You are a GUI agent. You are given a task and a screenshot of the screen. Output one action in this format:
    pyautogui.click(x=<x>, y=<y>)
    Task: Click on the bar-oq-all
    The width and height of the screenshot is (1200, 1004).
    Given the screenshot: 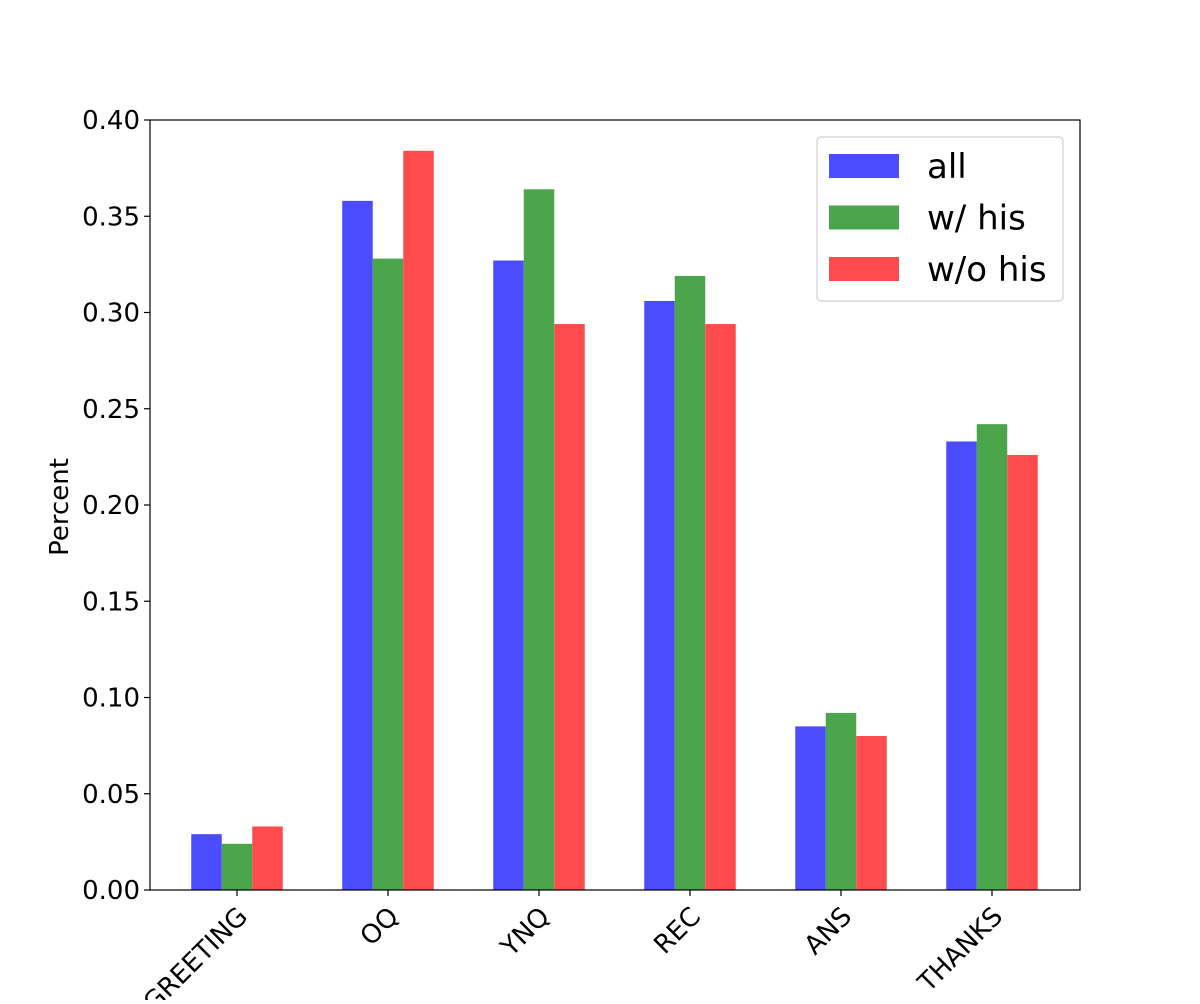 What is the action you would take?
    pyautogui.click(x=357, y=545)
    